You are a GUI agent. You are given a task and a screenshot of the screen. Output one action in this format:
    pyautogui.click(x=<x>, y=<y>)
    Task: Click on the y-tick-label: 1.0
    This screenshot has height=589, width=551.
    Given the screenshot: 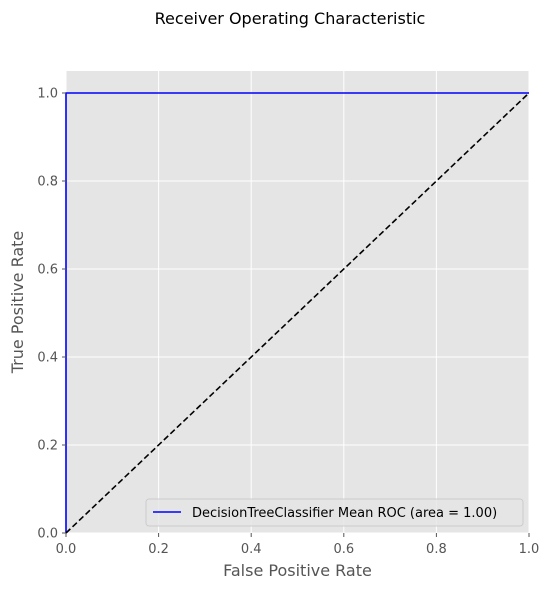 What is the action you would take?
    pyautogui.click(x=47, y=94)
    